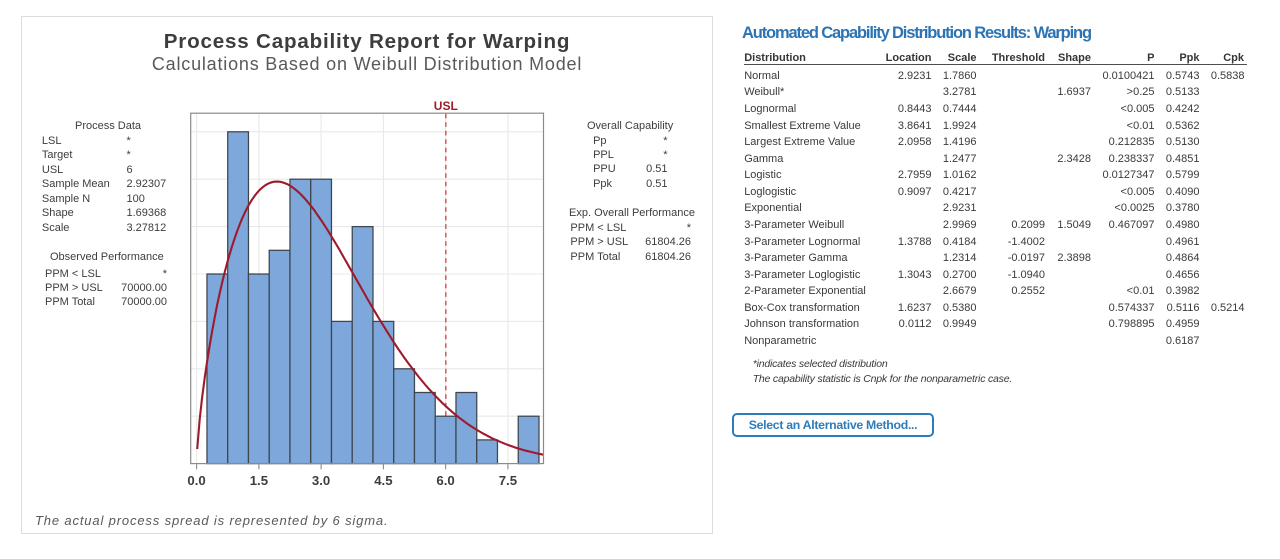 This screenshot has width=1280, height=559. Describe the element at coordinates (445, 480) in the screenshot. I see `svg-text: 6.0` at that location.